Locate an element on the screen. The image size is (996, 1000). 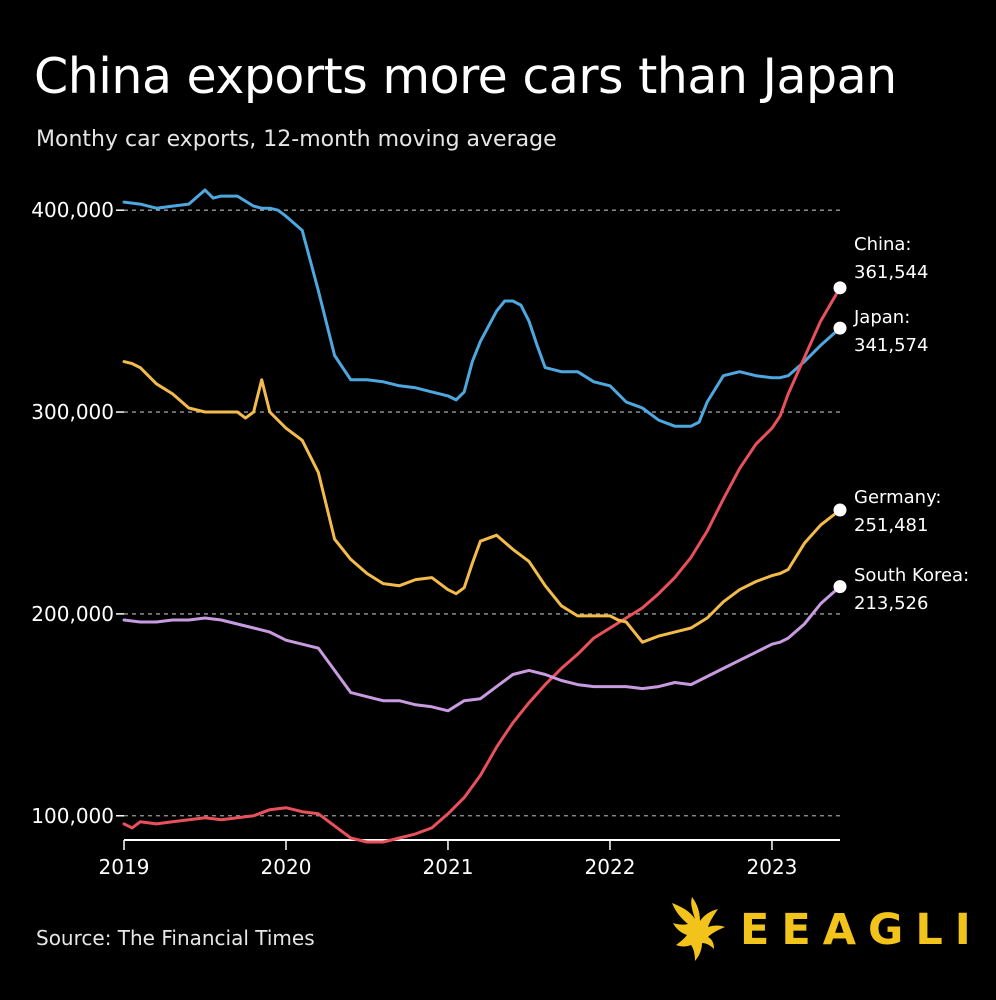
brand-logo: EEAGLI is located at coordinates (825, 930).